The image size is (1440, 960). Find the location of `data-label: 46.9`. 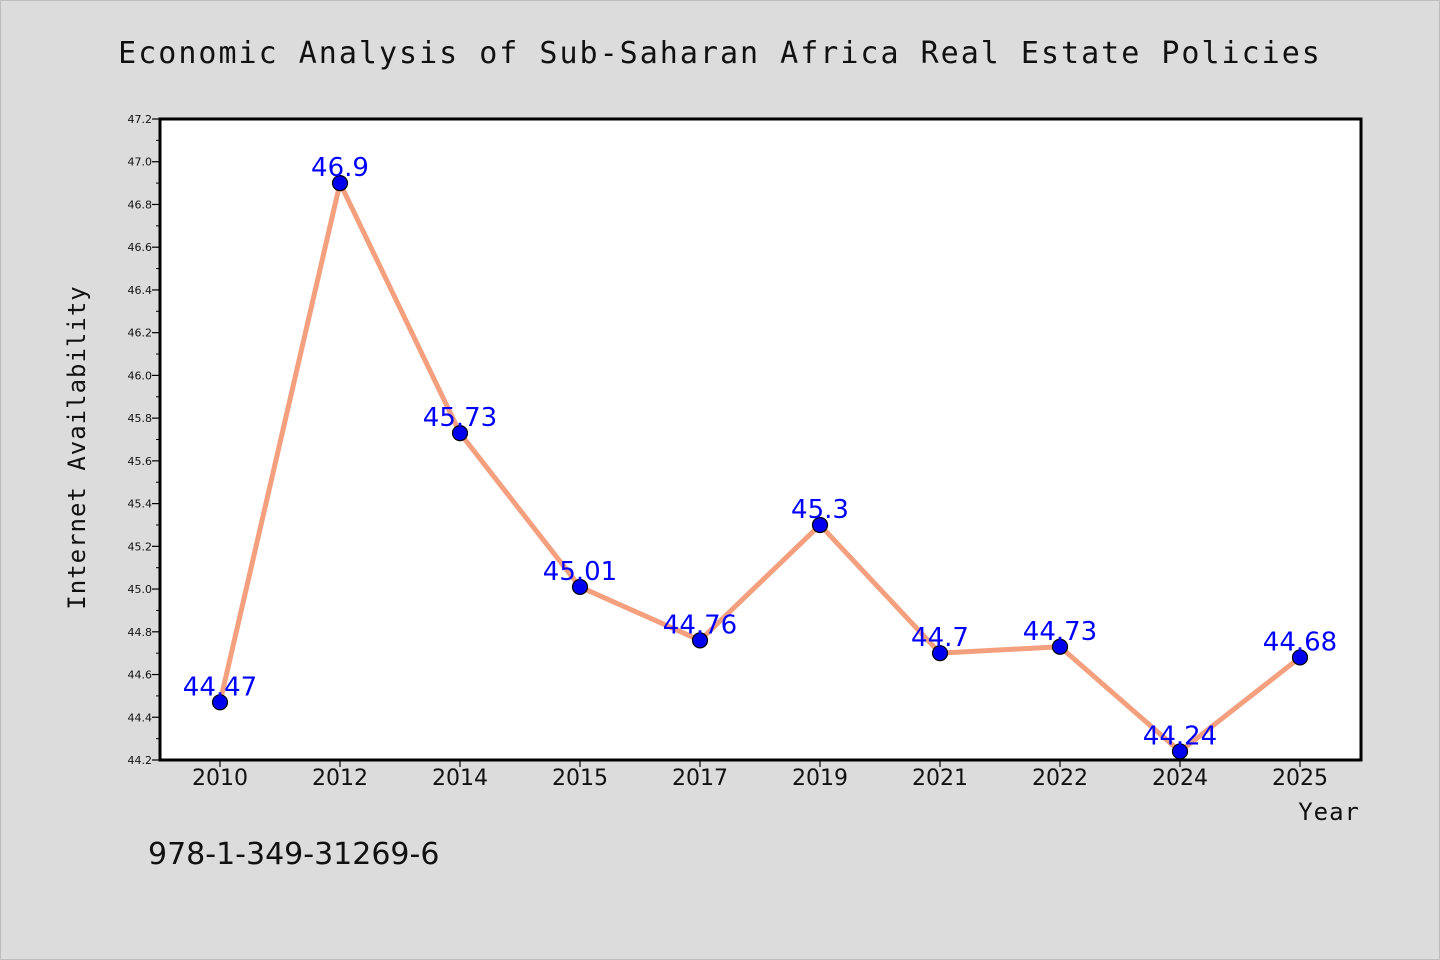

data-label: 46.9 is located at coordinates (340, 168).